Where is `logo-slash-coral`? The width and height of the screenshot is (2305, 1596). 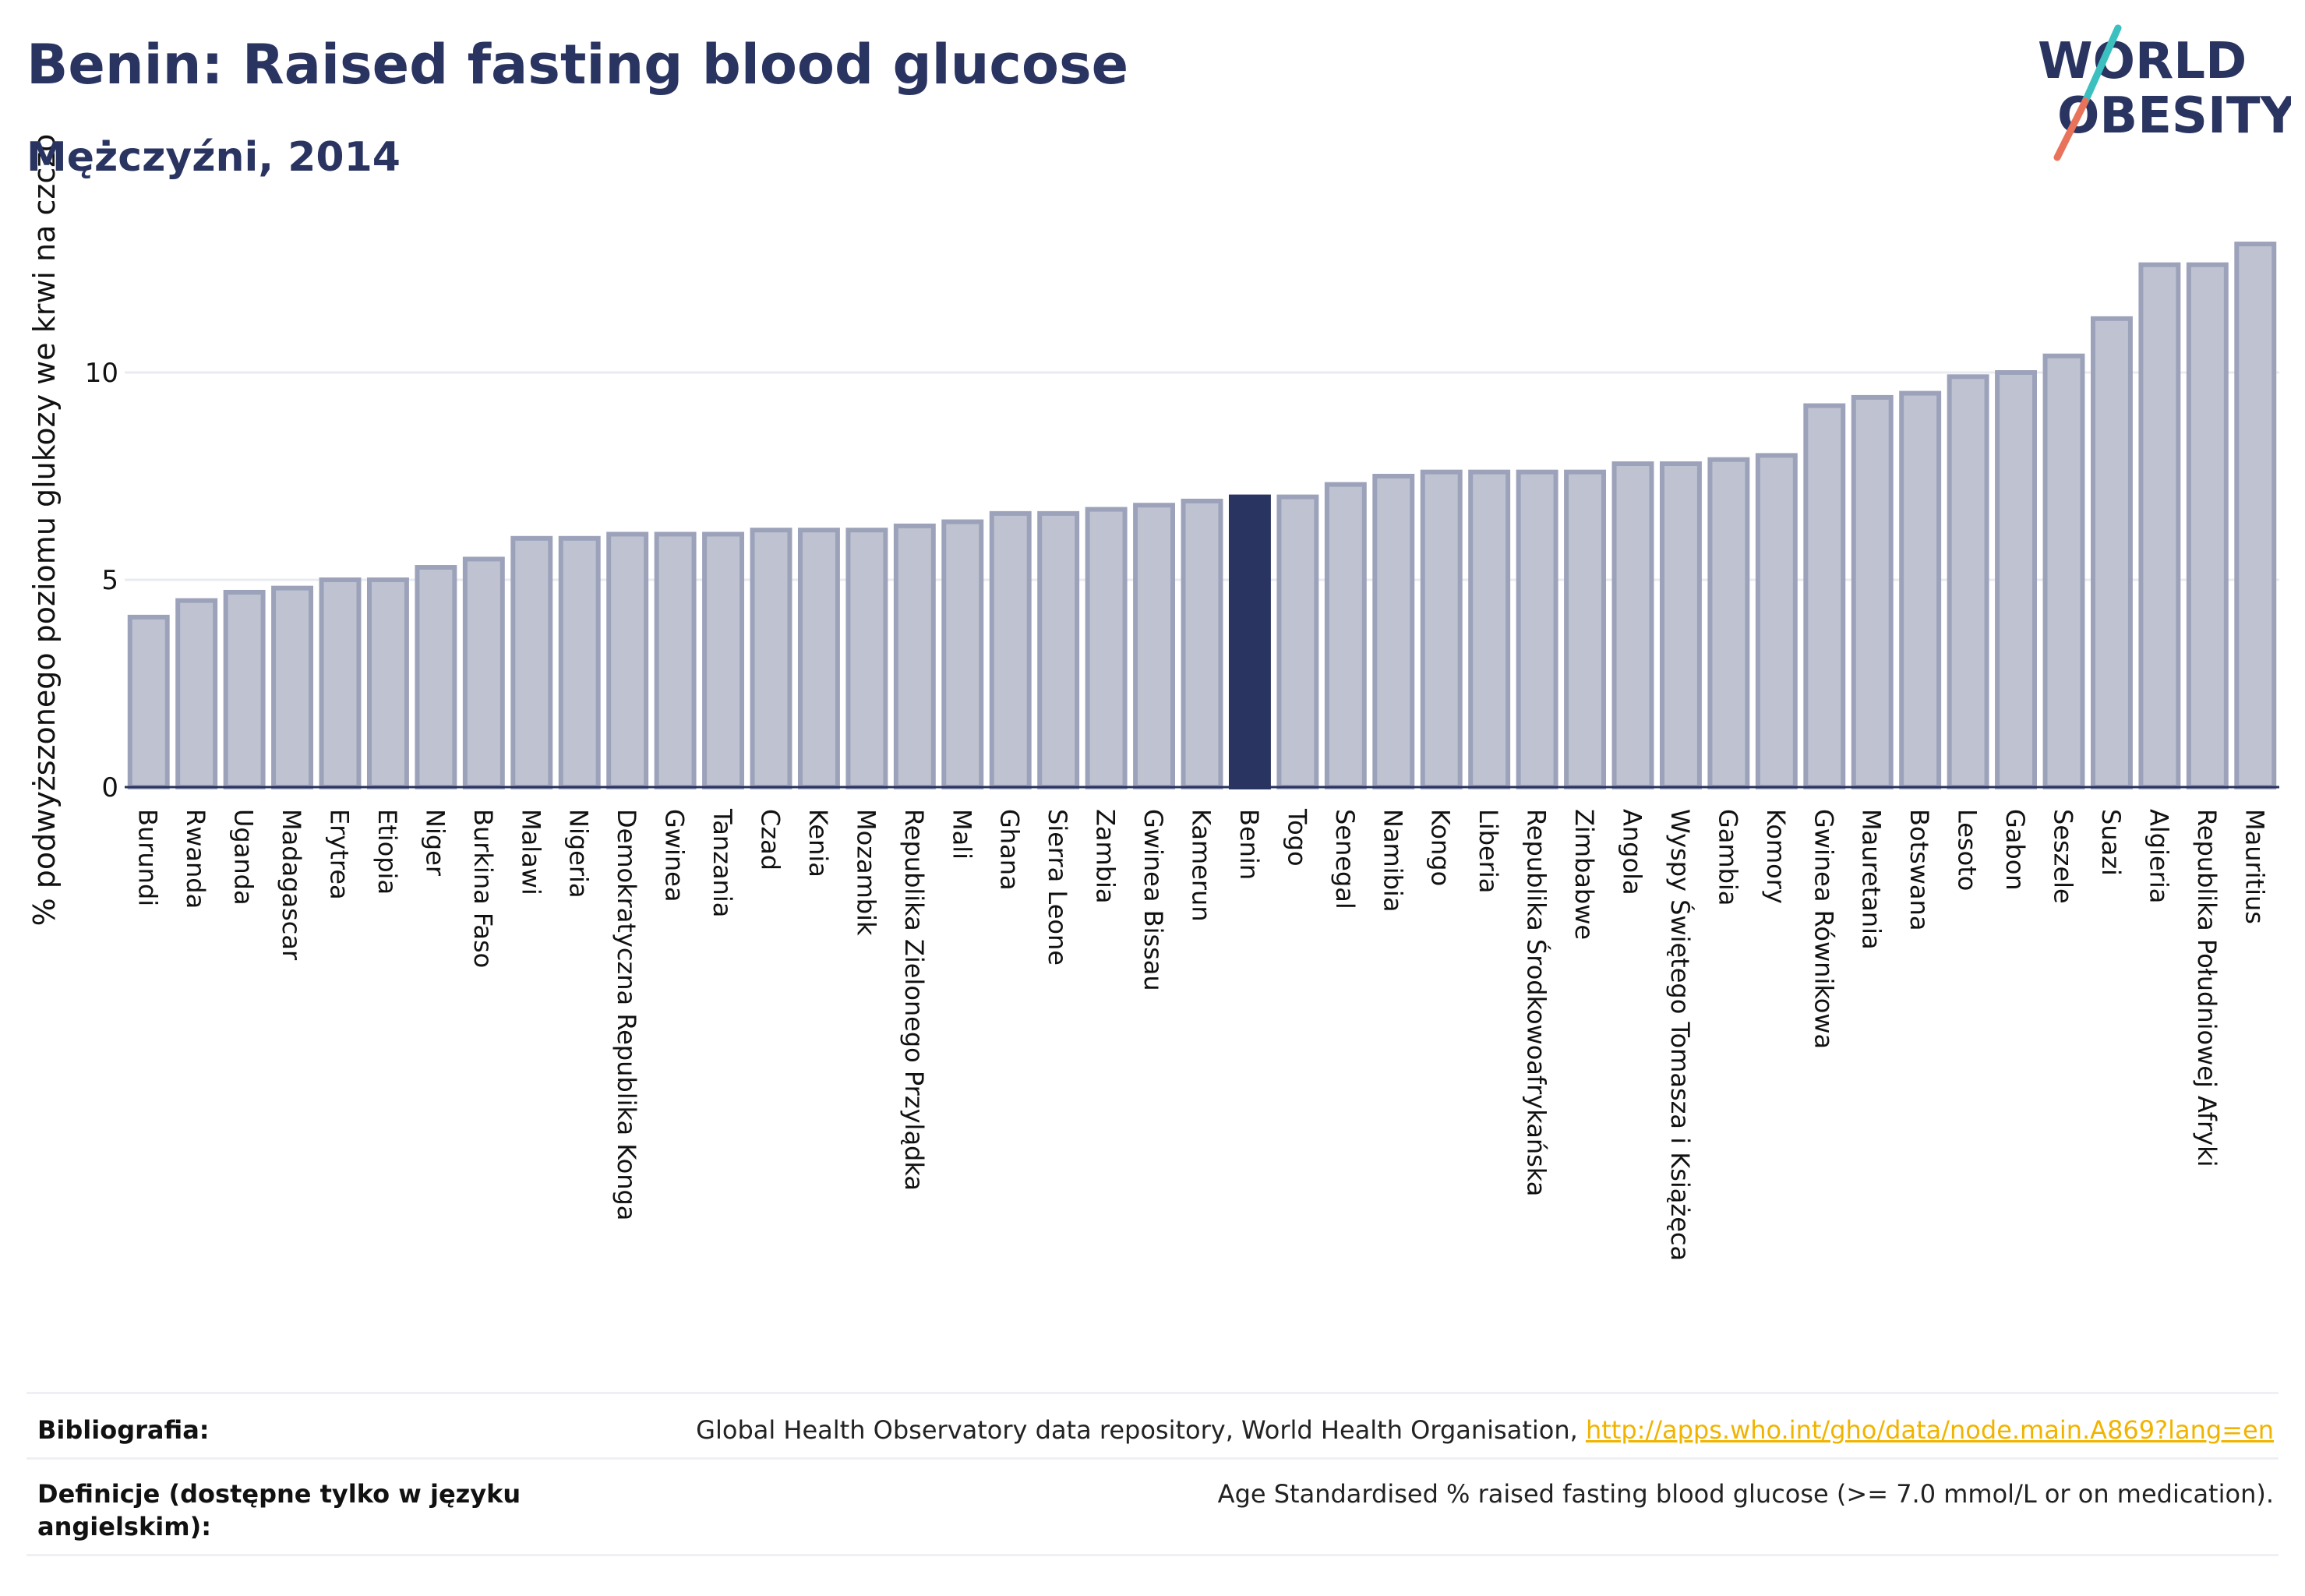 logo-slash-coral is located at coordinates (2071, 129).